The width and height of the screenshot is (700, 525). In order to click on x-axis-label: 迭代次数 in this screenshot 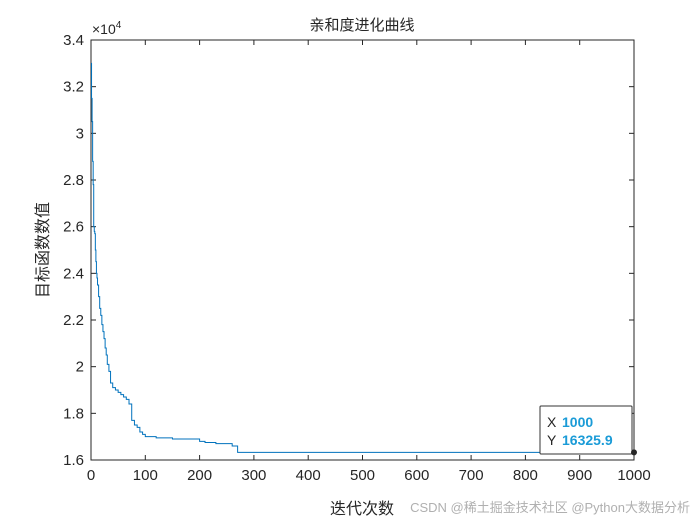, I will do `click(362, 508)`.